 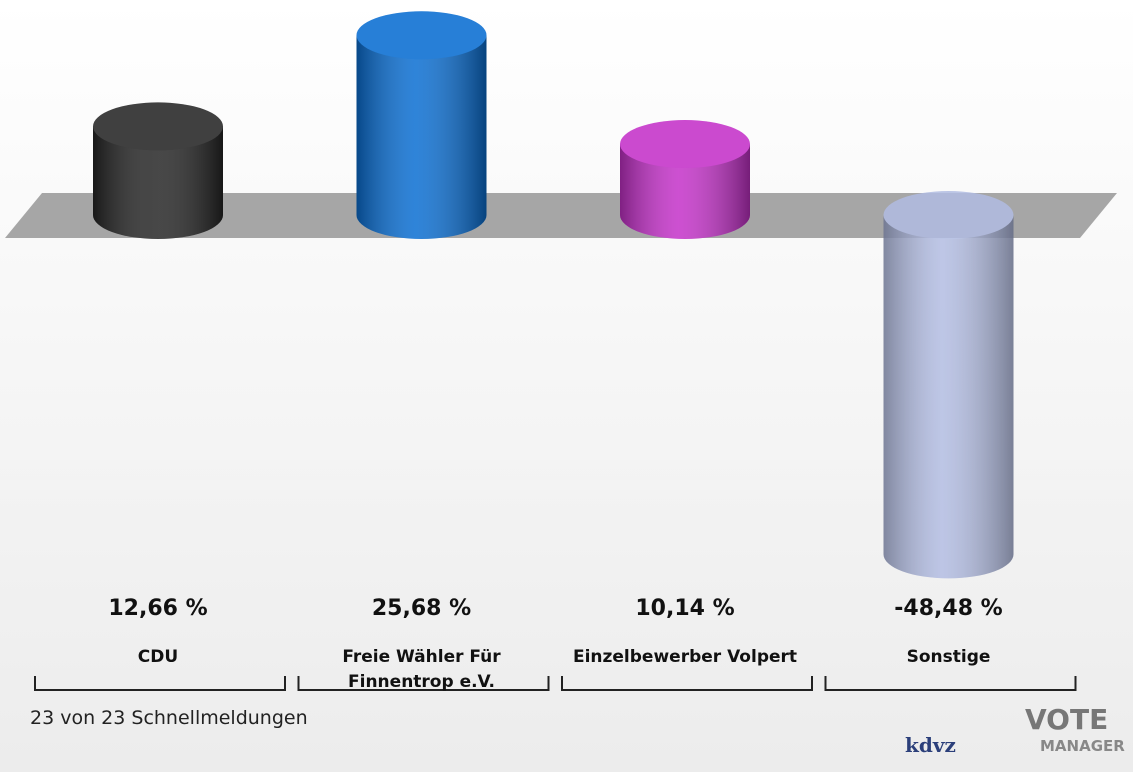 What do you see at coordinates (1082, 746) in the screenshot?
I see `logo-manager: MANAGER` at bounding box center [1082, 746].